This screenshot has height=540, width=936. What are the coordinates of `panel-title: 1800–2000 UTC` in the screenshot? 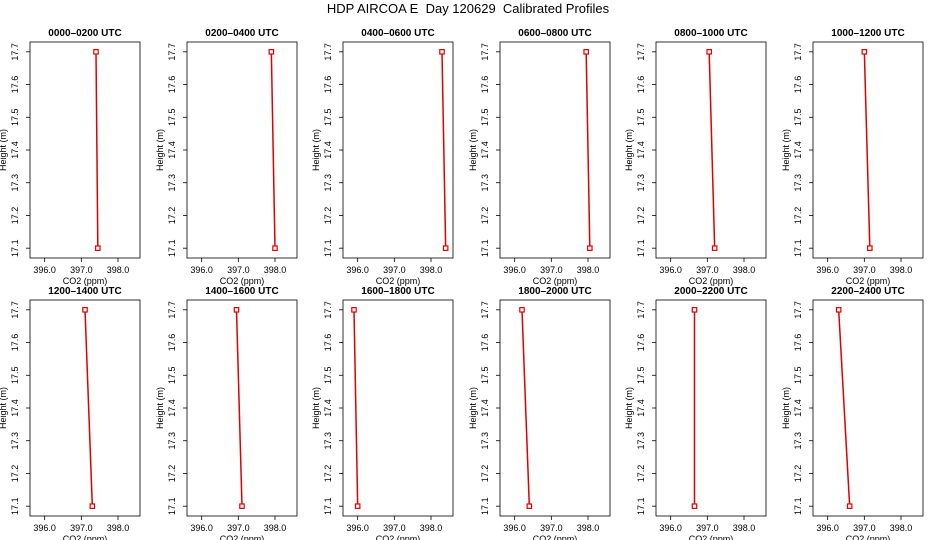 It's located at (554, 291).